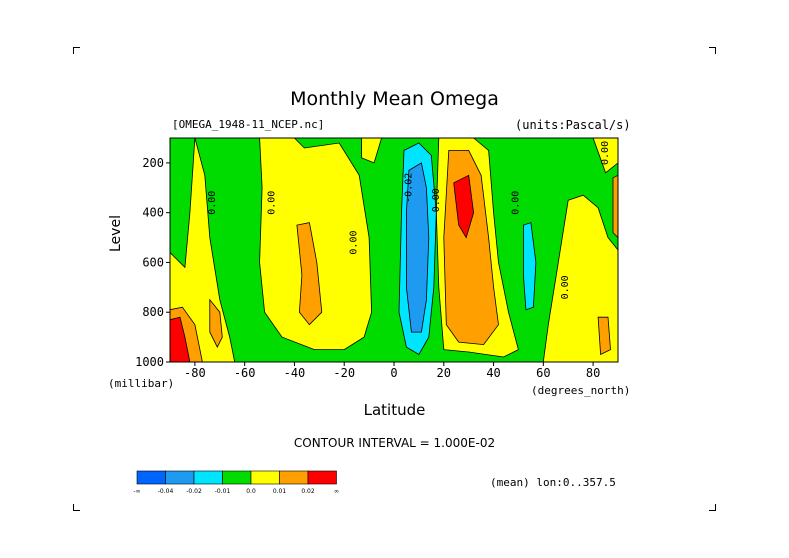 This screenshot has height=558, width=789. Describe the element at coordinates (712, 50) in the screenshot. I see `corner-mark-top-right` at that location.